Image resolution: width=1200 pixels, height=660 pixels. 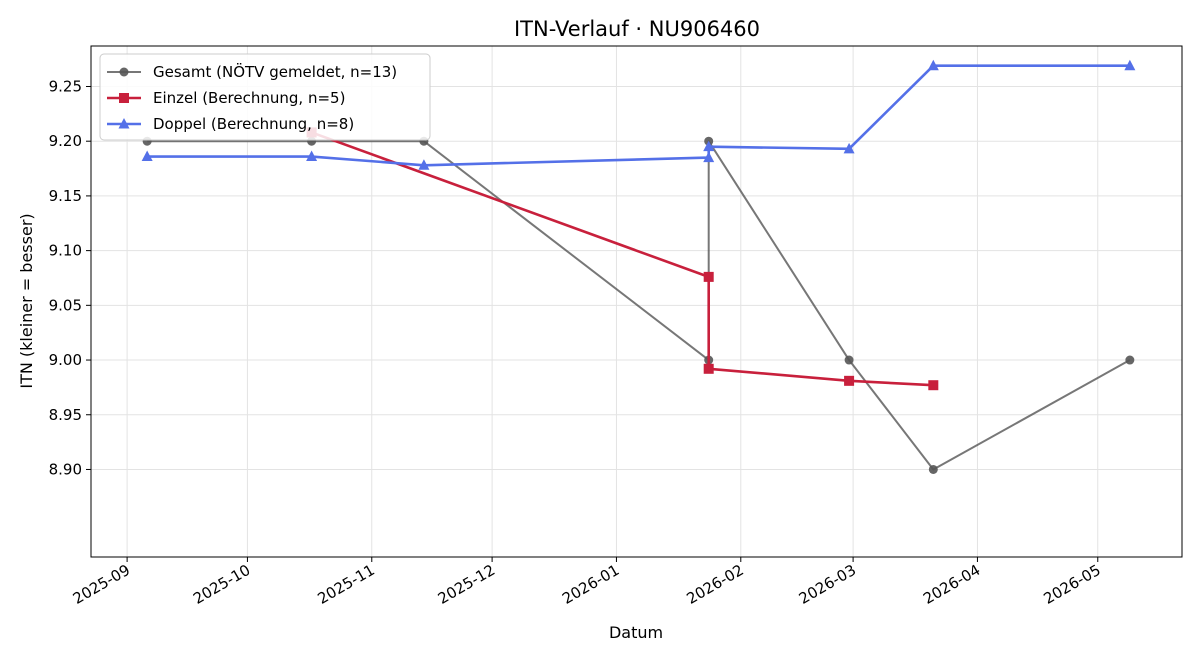 What do you see at coordinates (124, 98) in the screenshot?
I see `legend-marker-einzel` at bounding box center [124, 98].